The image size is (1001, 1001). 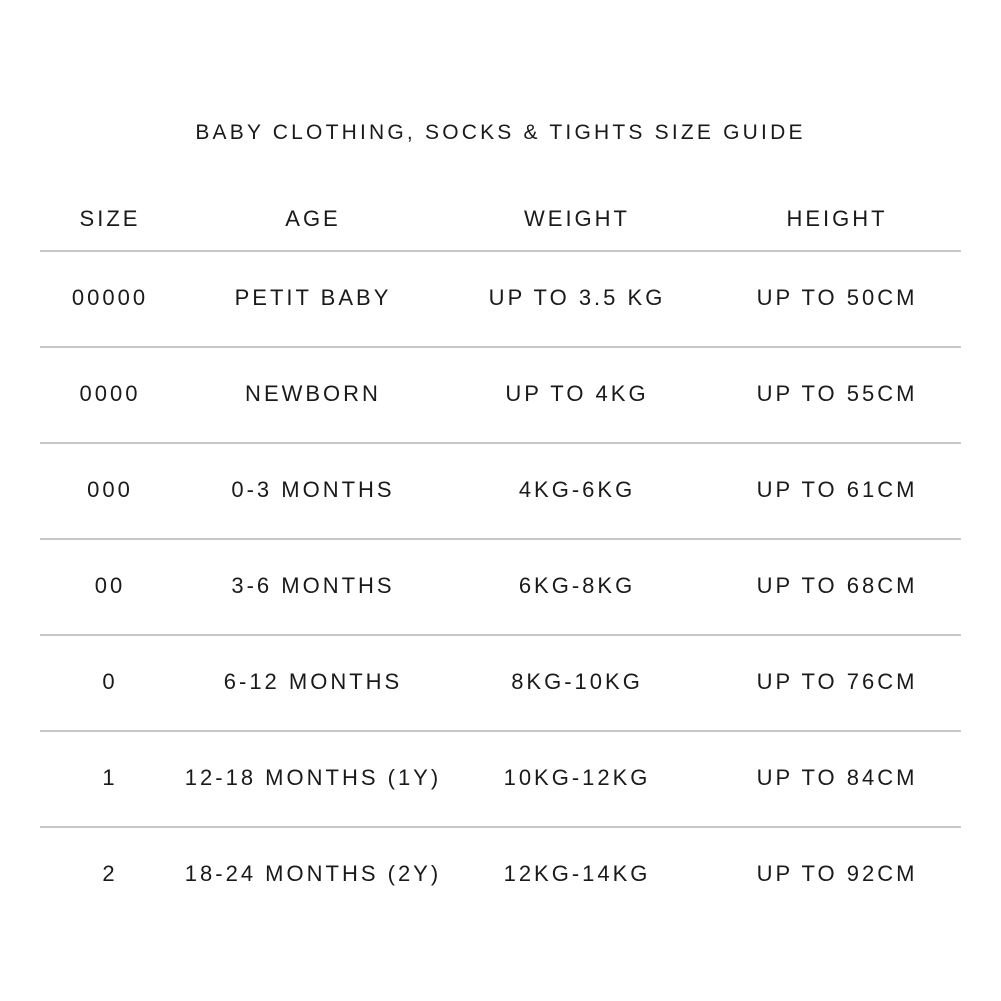 What do you see at coordinates (577, 681) in the screenshot?
I see `table-cell: 8KG-10KG` at bounding box center [577, 681].